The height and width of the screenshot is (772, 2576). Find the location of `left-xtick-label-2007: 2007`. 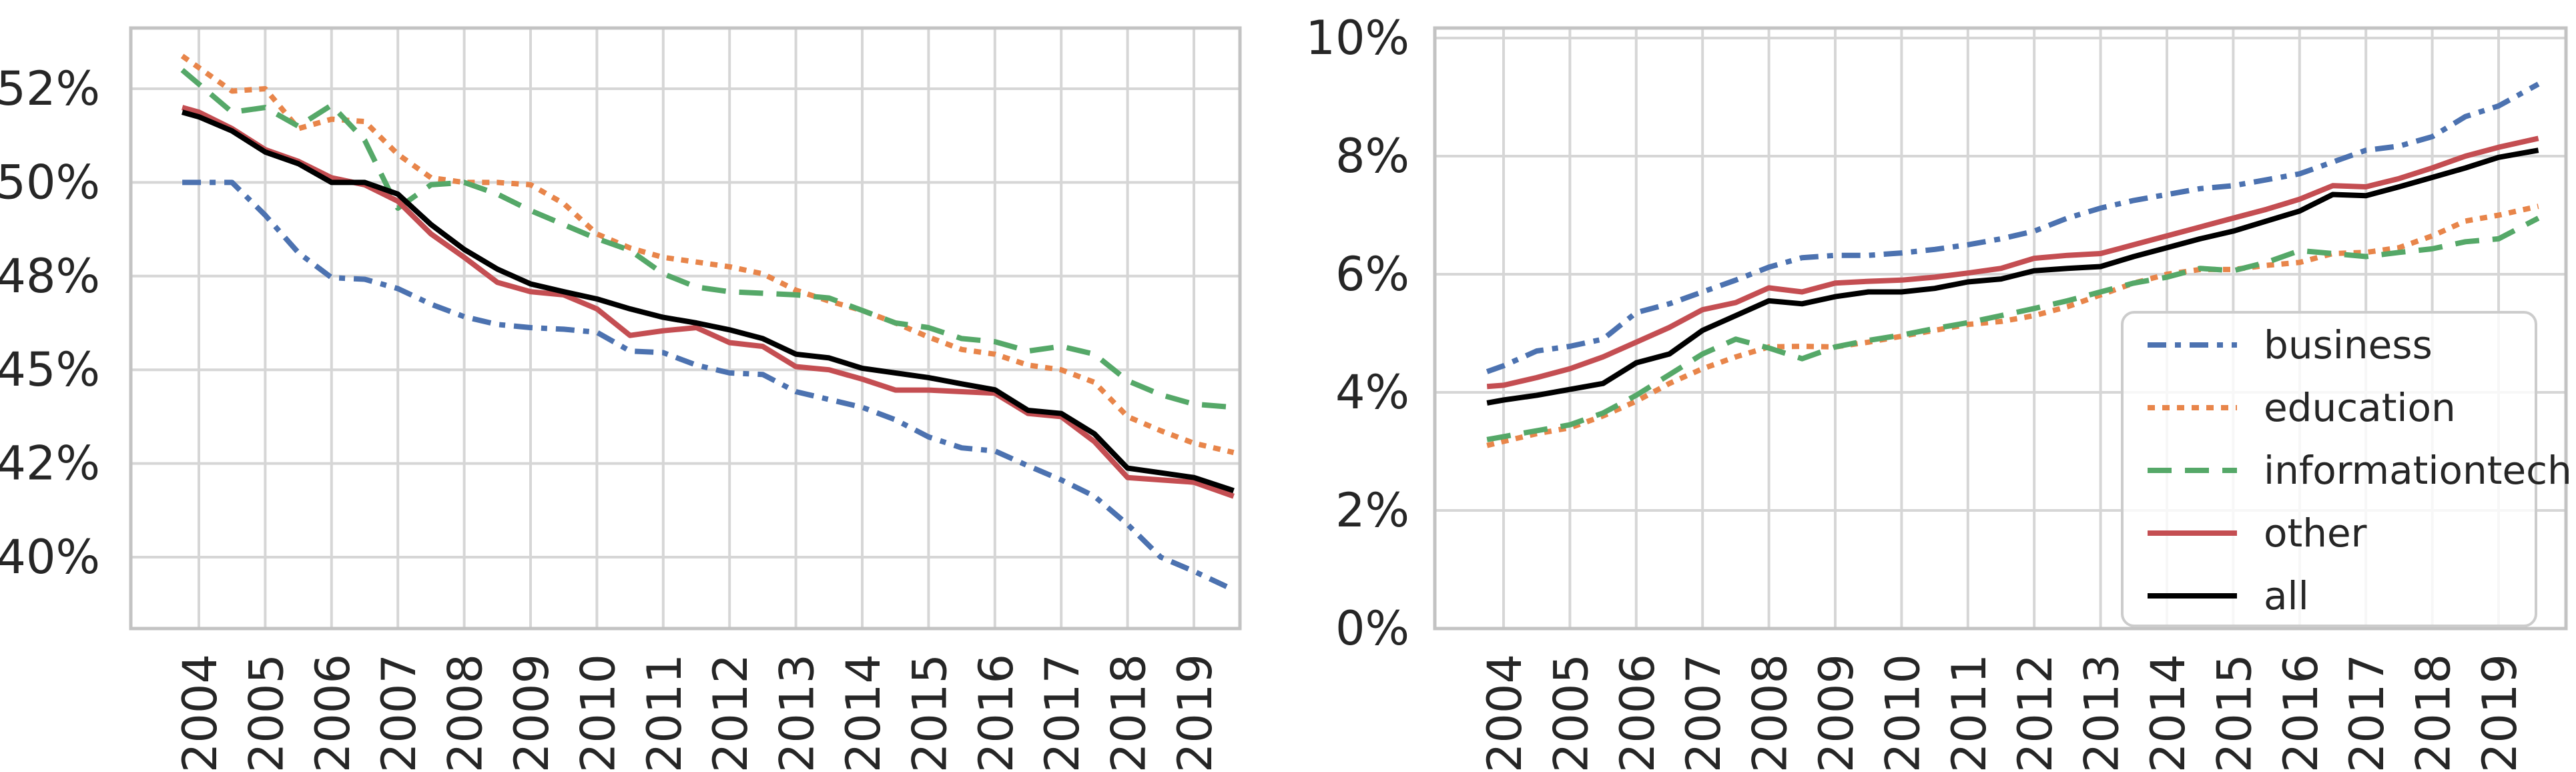

left-xtick-label-2007: 2007 is located at coordinates (399, 713).